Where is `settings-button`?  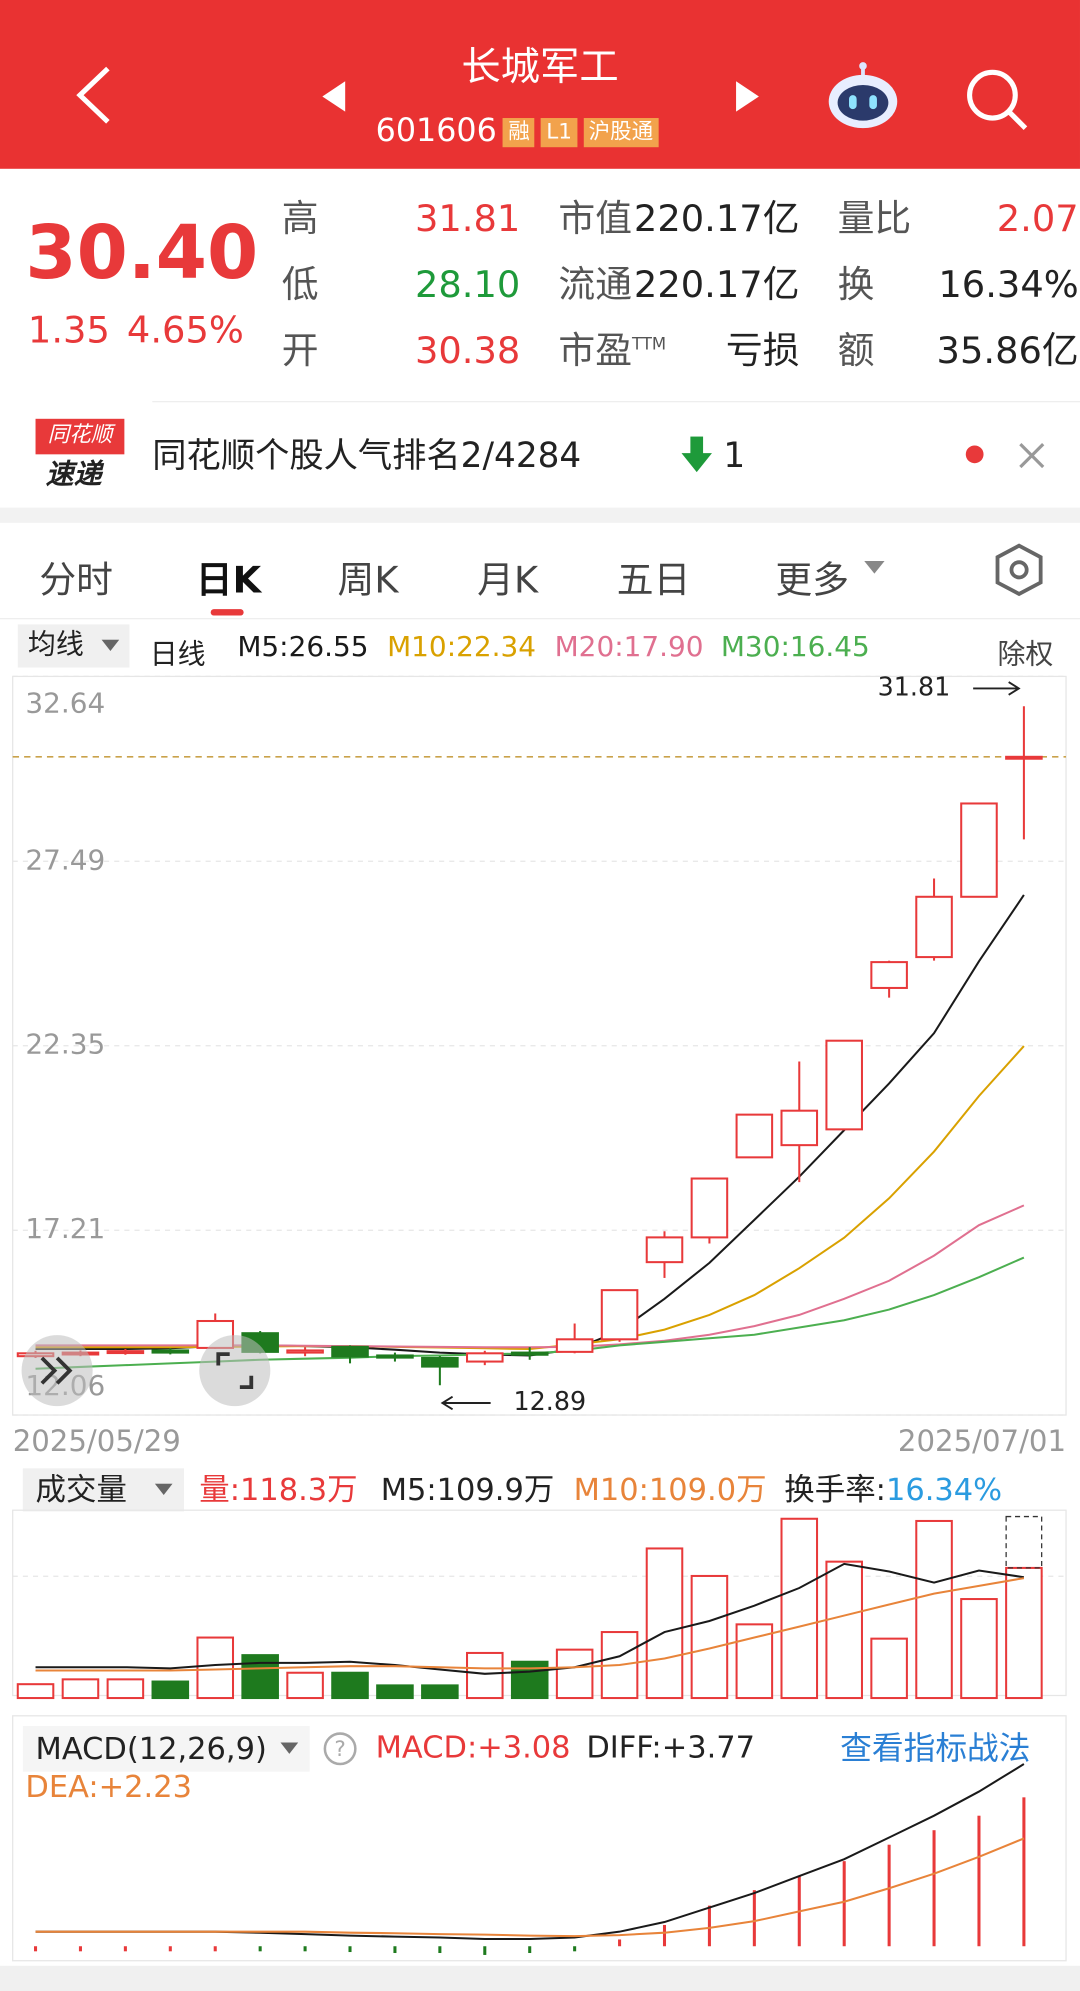
settings-button is located at coordinates (1018, 570).